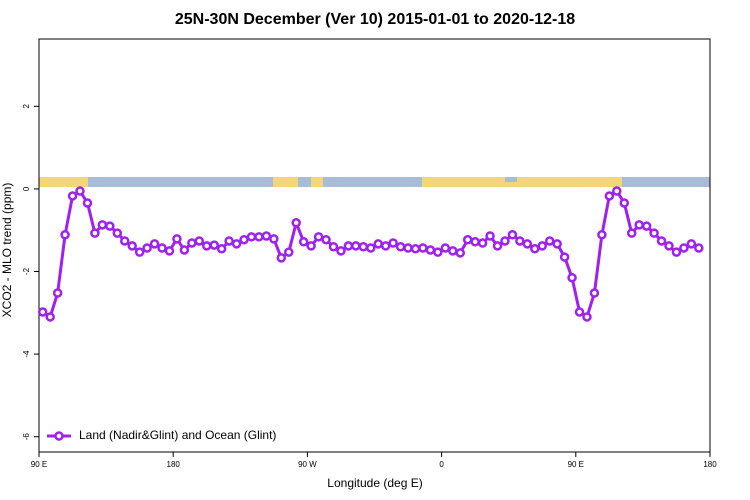 The height and width of the screenshot is (500, 750). I want to click on x-axis-label: Longitude (deg E), so click(374, 483).